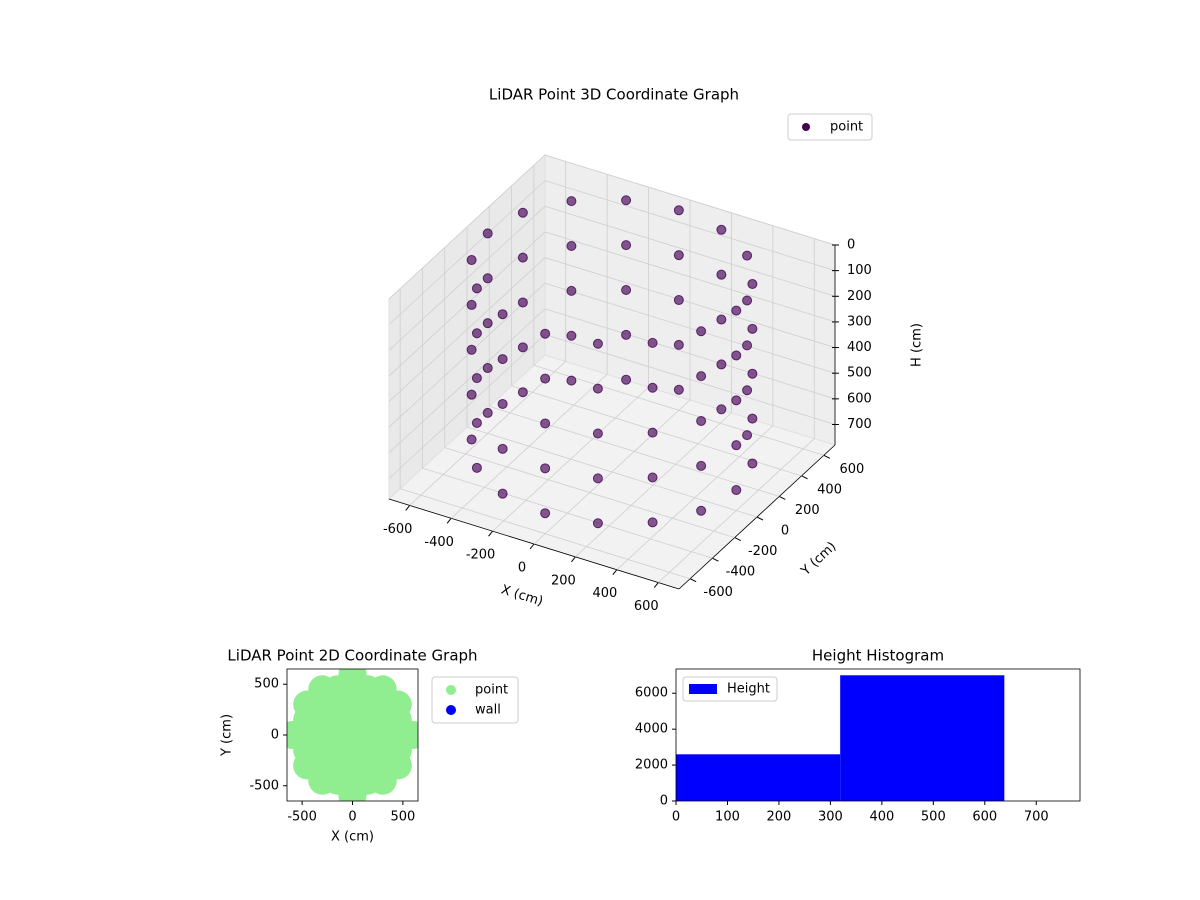 Image resolution: width=1200 pixels, height=900 pixels. I want to click on x-tick-label: -400, so click(439, 542).